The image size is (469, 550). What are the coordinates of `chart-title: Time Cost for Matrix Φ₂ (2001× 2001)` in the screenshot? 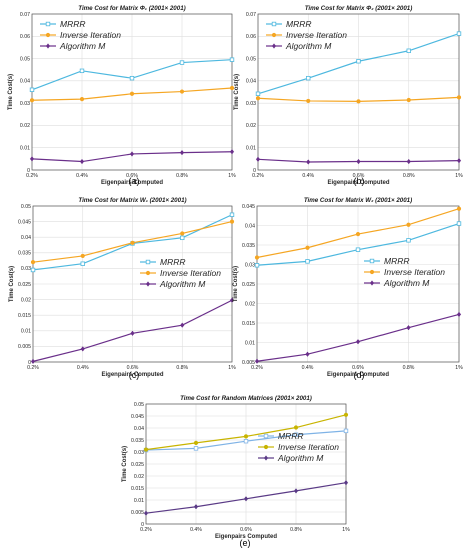 It's located at (359, 8).